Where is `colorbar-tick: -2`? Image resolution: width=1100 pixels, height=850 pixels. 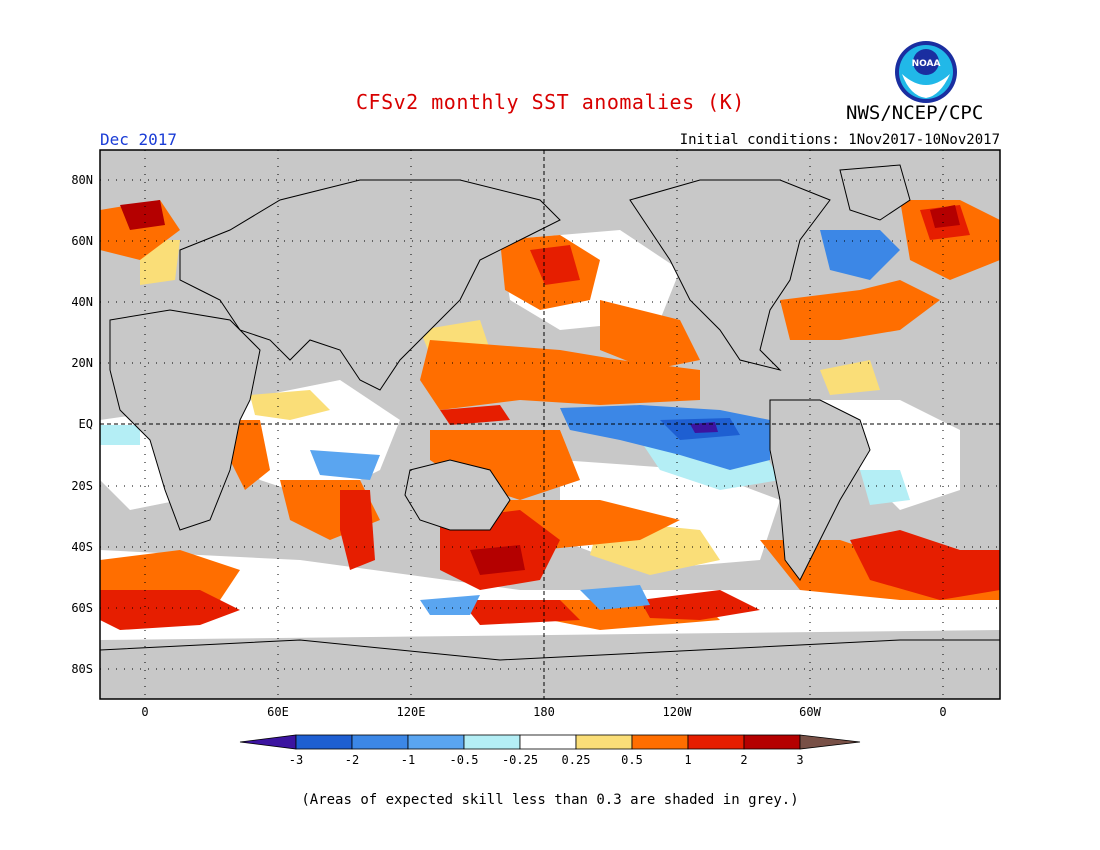
colorbar-tick: -2 is located at coordinates (352, 760).